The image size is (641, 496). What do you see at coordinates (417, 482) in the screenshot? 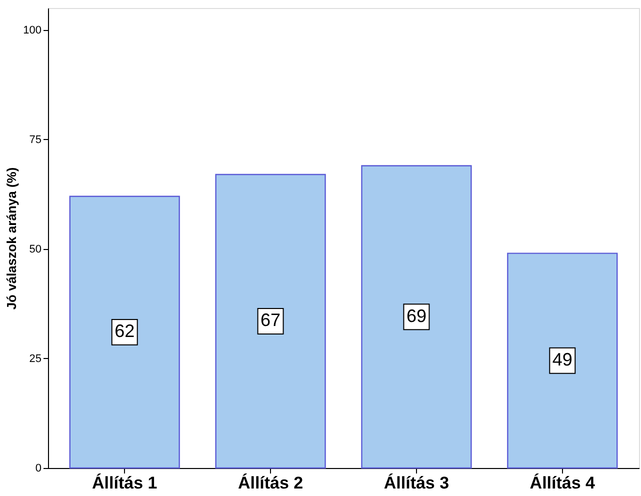
I see `x-tick-label: Állítás 3` at bounding box center [417, 482].